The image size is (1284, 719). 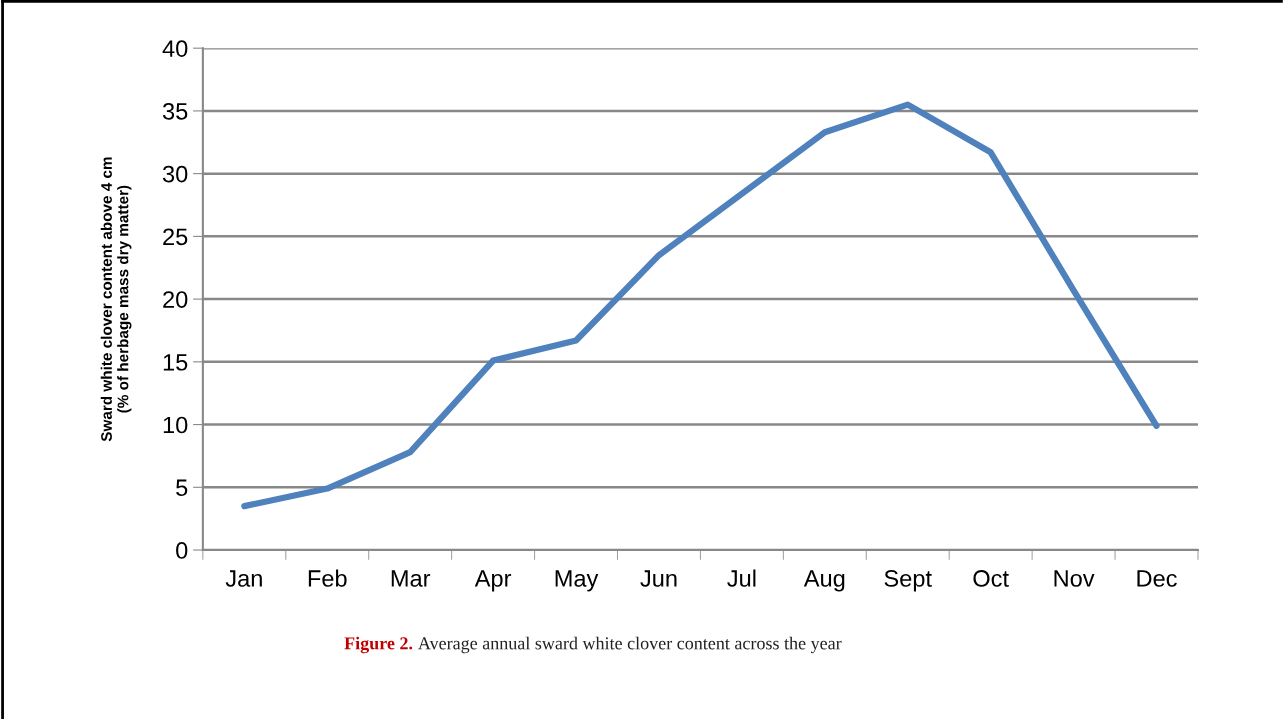 I want to click on x-tick-label: Jul, so click(x=741, y=578).